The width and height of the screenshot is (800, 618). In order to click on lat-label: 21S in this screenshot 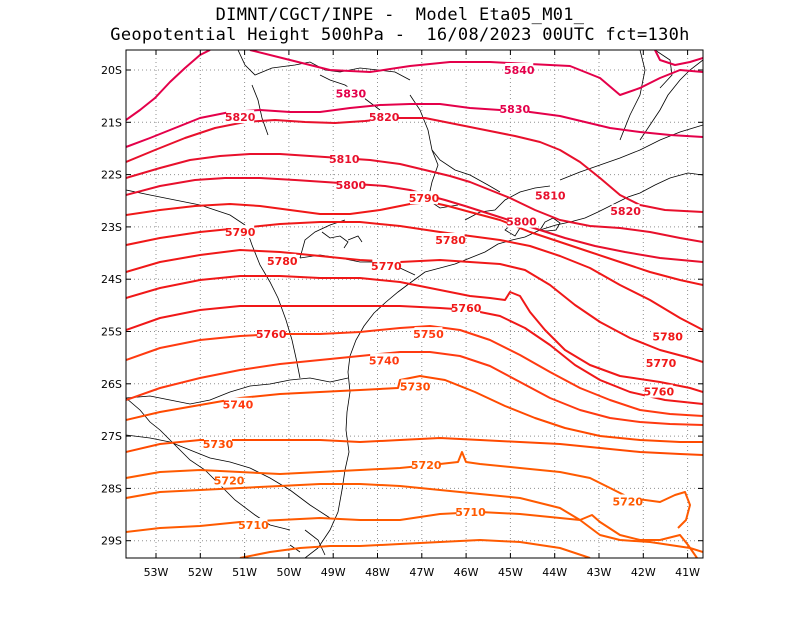, I will do `click(111, 122)`.